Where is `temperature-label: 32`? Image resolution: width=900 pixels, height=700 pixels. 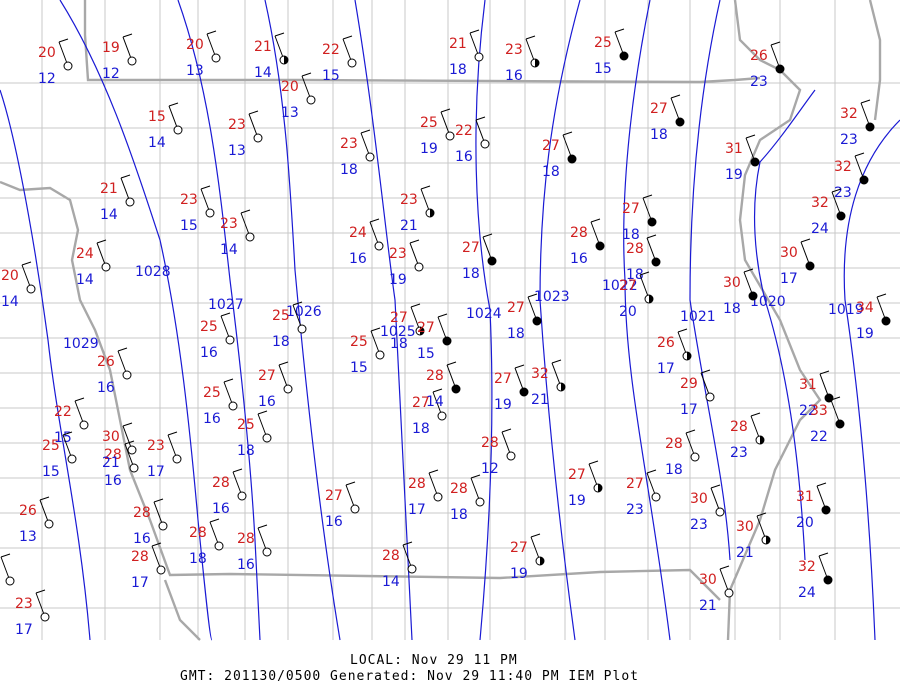 temperature-label: 32 is located at coordinates (540, 374).